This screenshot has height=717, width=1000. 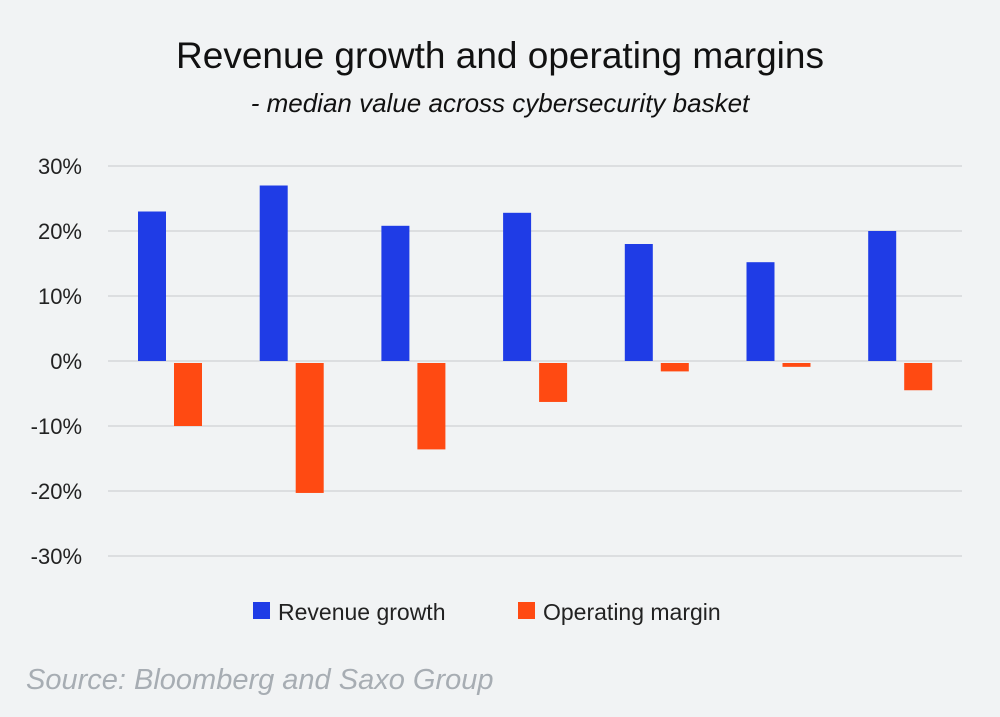 I want to click on y-tick-label: 0%, so click(x=66, y=361).